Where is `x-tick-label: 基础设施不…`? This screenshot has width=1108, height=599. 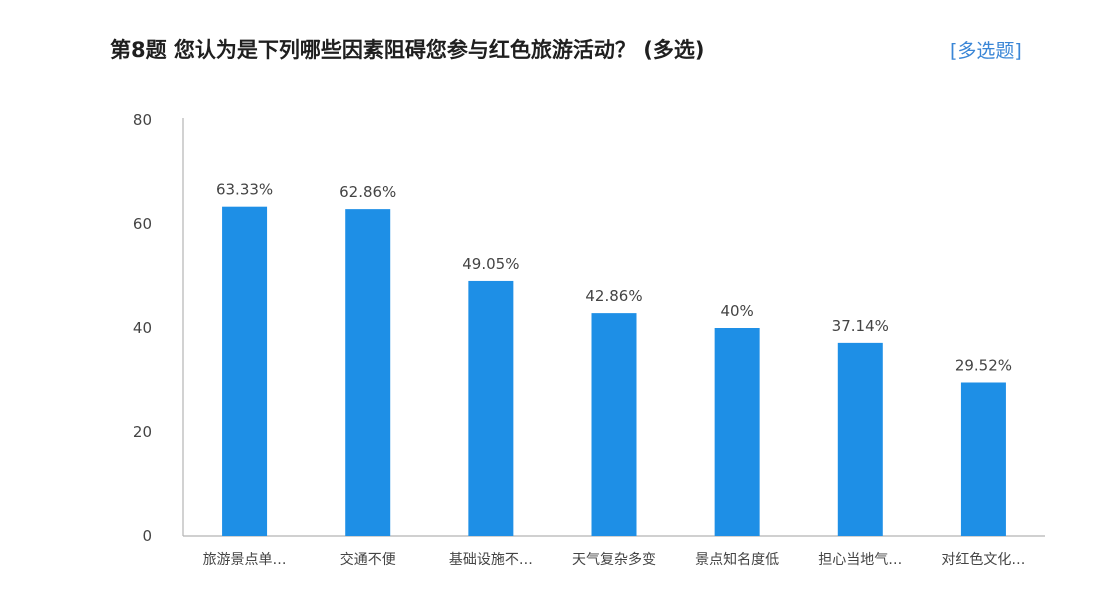
x-tick-label: 基础设施不… is located at coordinates (491, 559).